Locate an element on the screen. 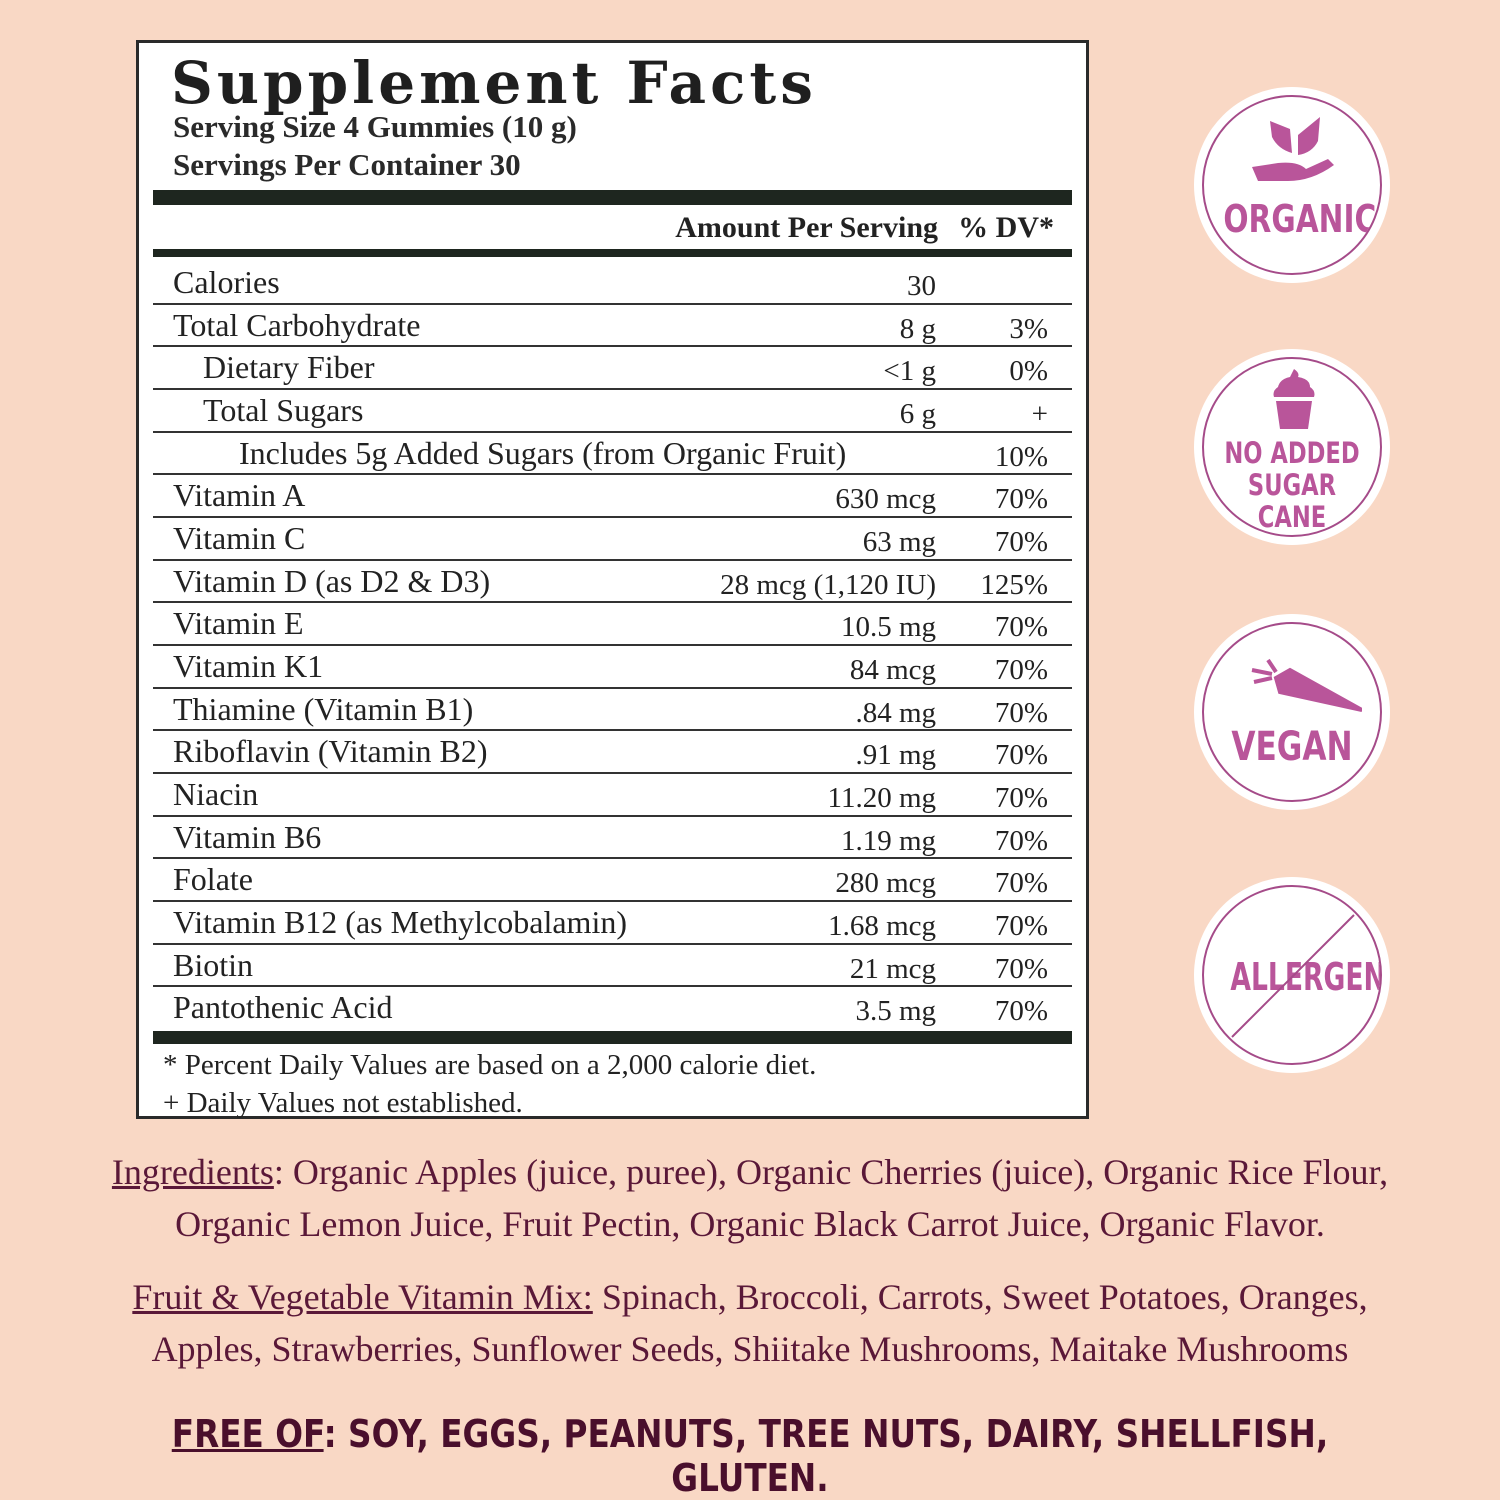  nutrient-name: Vitamin K1 is located at coordinates (248, 666).